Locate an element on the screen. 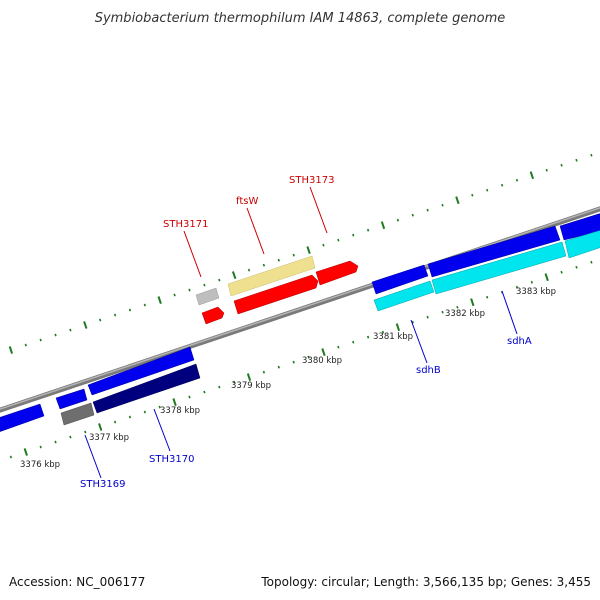  label-sdha: sdhA is located at coordinates (519, 341).